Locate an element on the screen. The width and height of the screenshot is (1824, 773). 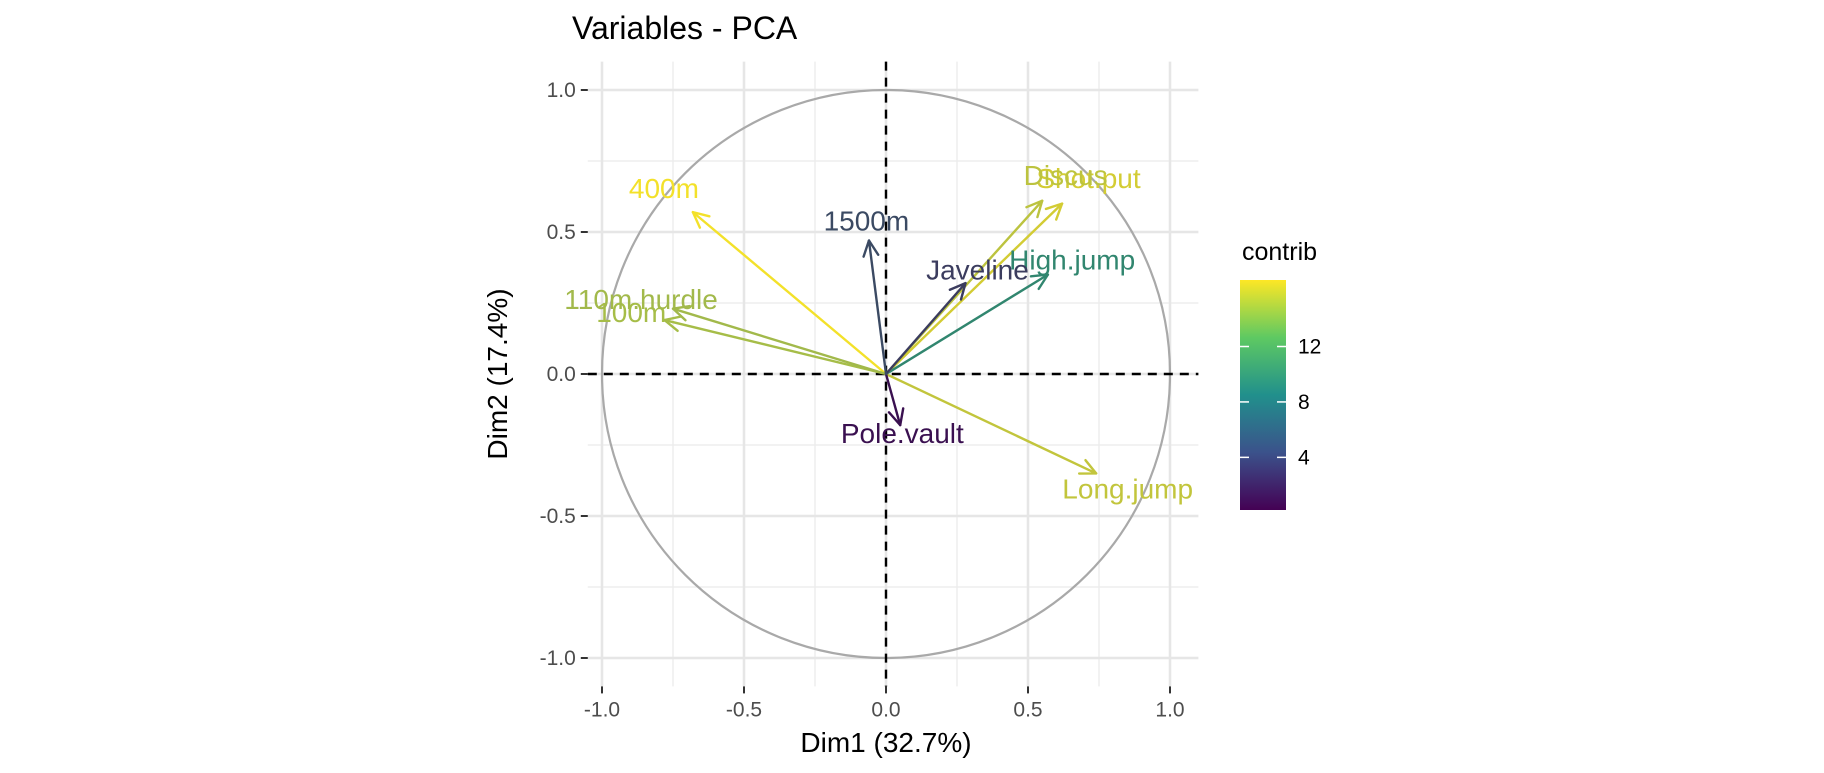
y-tick-label: 0.5 is located at coordinates (561, 232).